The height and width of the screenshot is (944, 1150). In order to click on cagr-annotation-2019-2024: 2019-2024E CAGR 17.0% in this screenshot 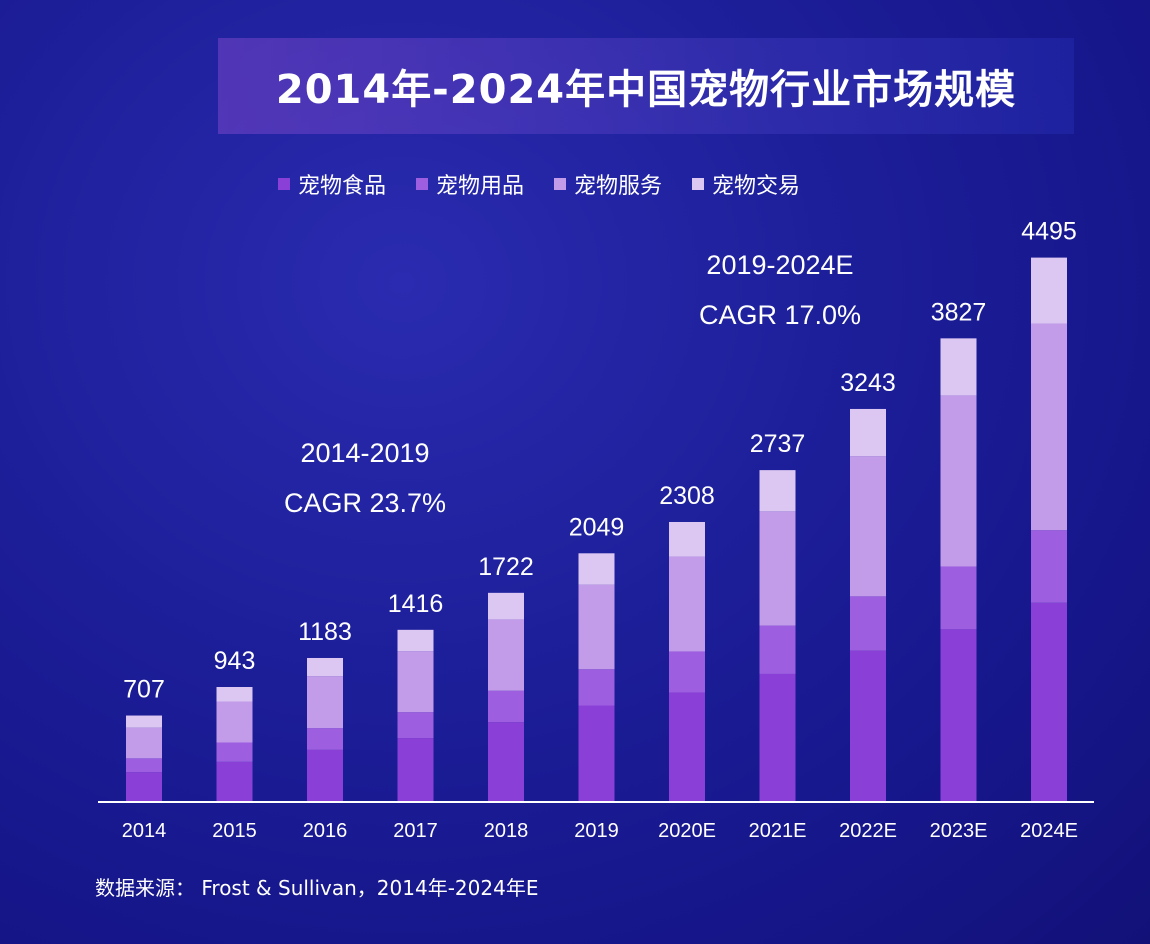, I will do `click(780, 290)`.